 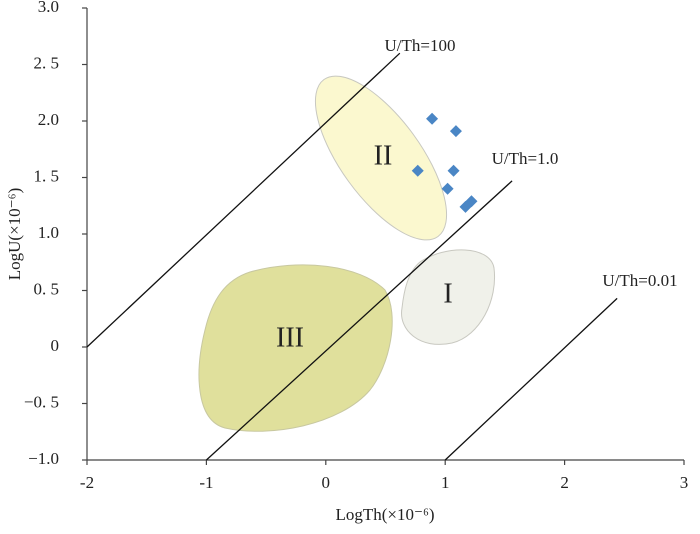 What do you see at coordinates (206, 482) in the screenshot?
I see `x-tick-label: -1` at bounding box center [206, 482].